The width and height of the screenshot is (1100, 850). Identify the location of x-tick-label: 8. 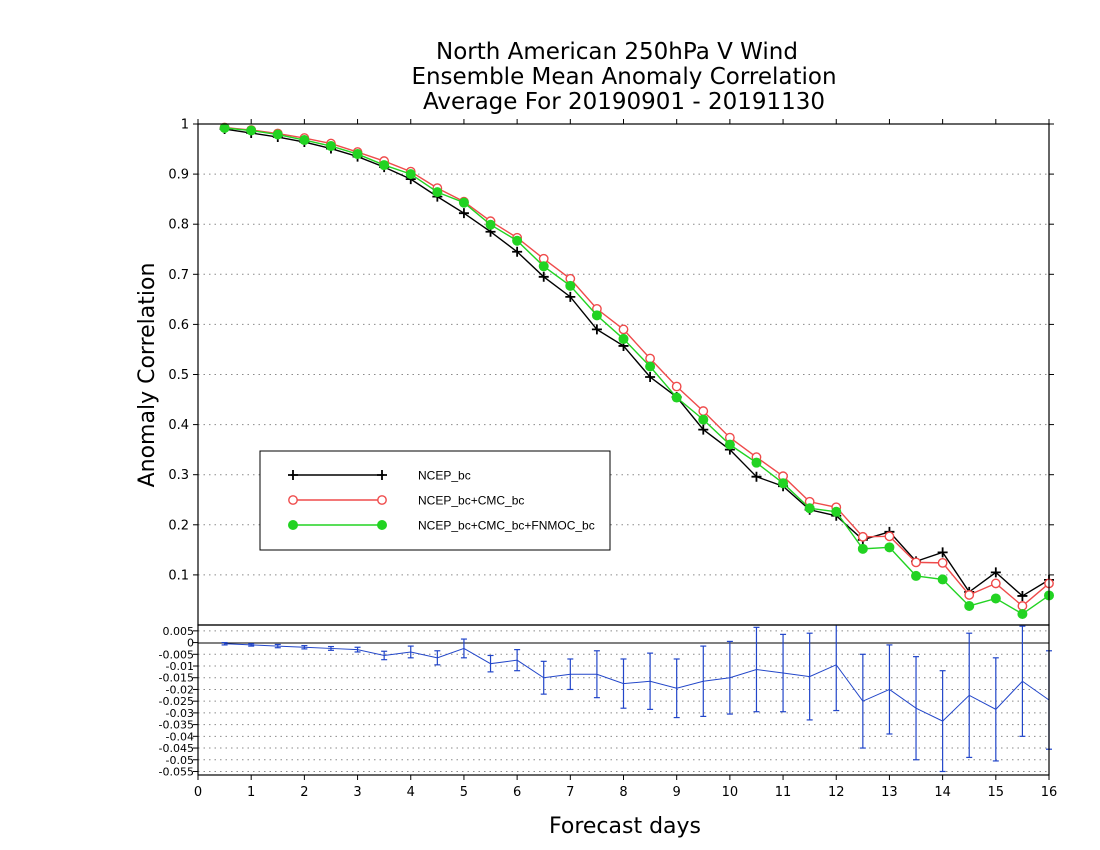
(623, 792).